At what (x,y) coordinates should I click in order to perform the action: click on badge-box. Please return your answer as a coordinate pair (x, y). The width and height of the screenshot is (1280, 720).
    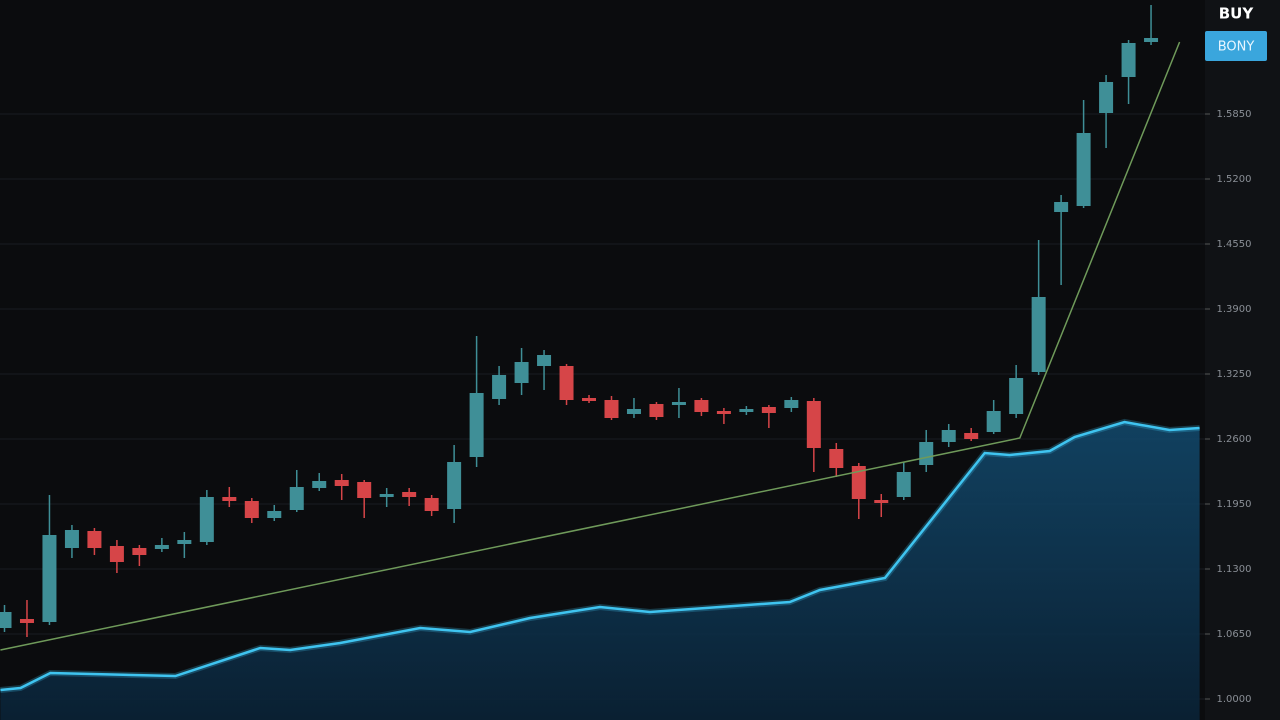
    Looking at the image, I should click on (1236, 46).